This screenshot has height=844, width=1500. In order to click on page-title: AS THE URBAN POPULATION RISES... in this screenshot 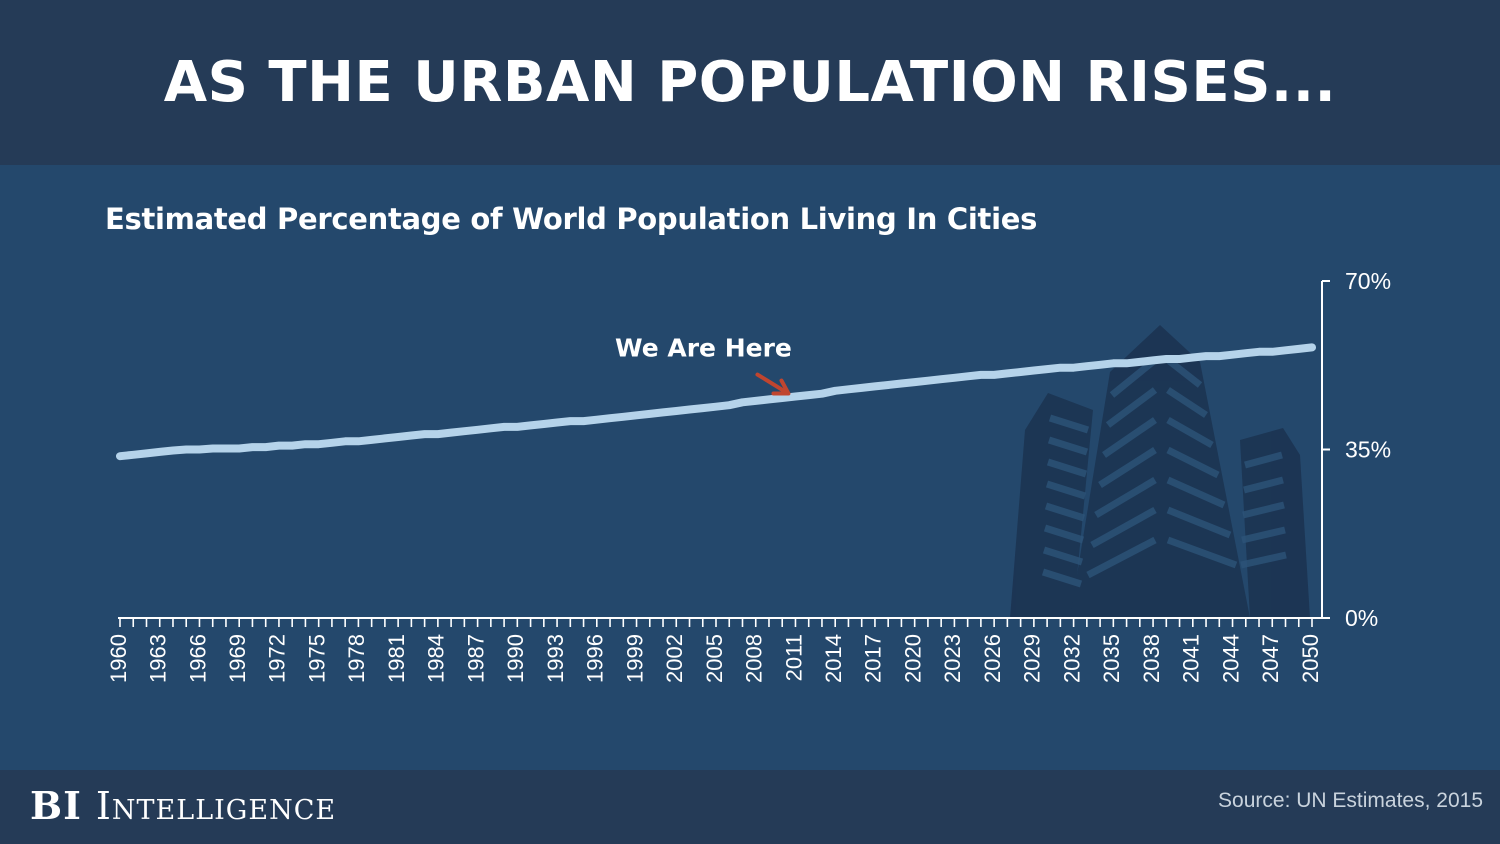, I will do `click(750, 82)`.